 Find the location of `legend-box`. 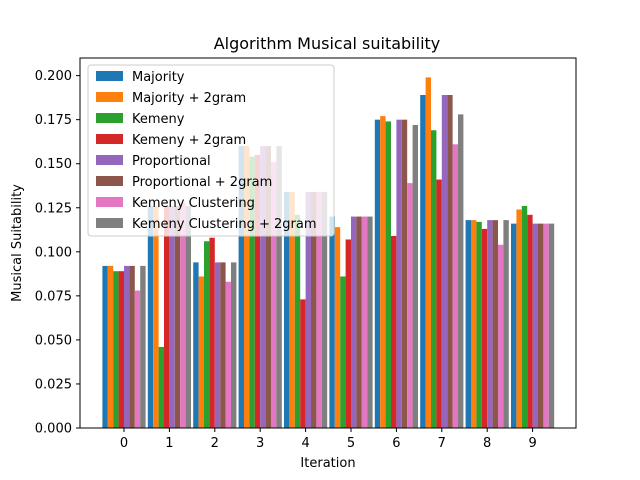

legend-box is located at coordinates (211, 150).